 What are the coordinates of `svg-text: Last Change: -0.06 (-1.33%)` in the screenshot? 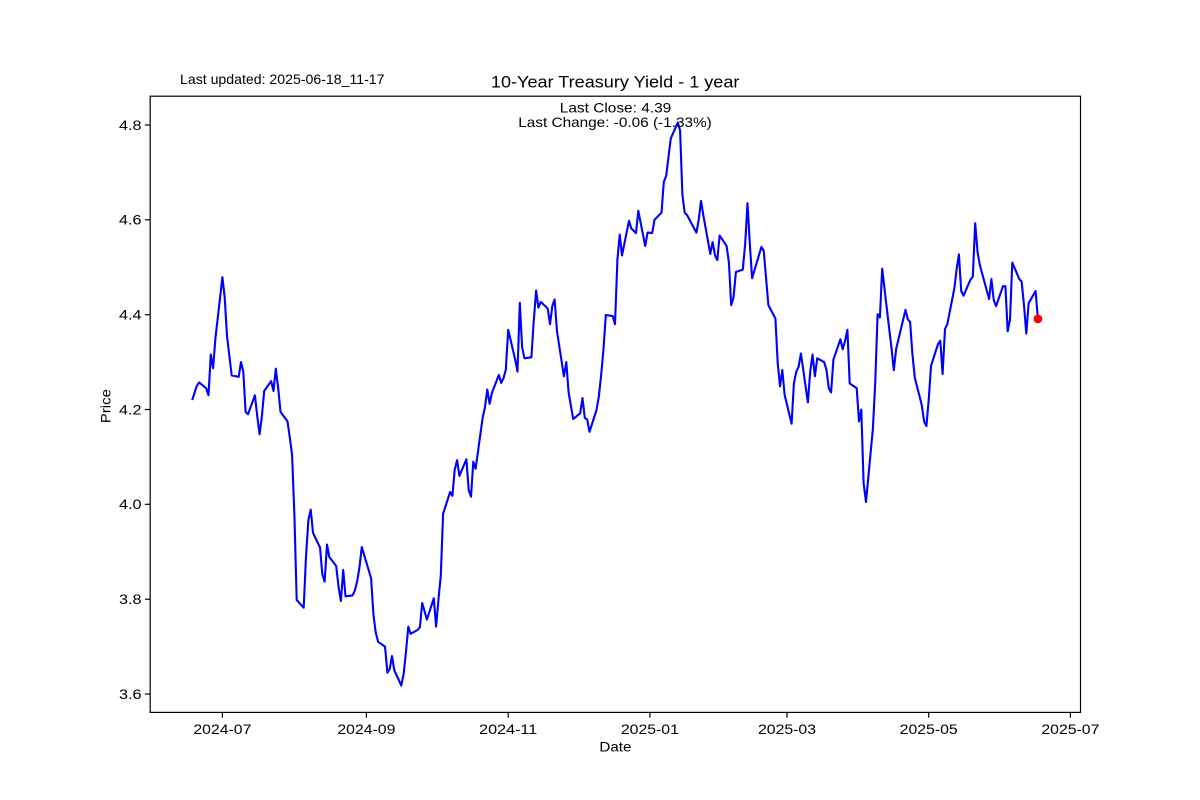 It's located at (615, 122).